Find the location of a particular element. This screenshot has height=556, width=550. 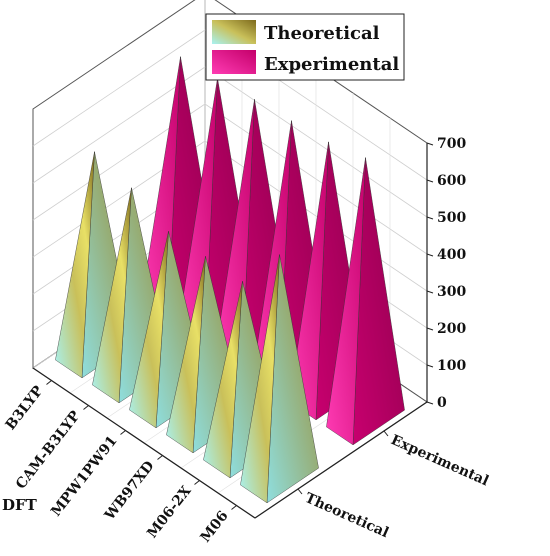

legend-swatch-theoretical is located at coordinates (234, 32).